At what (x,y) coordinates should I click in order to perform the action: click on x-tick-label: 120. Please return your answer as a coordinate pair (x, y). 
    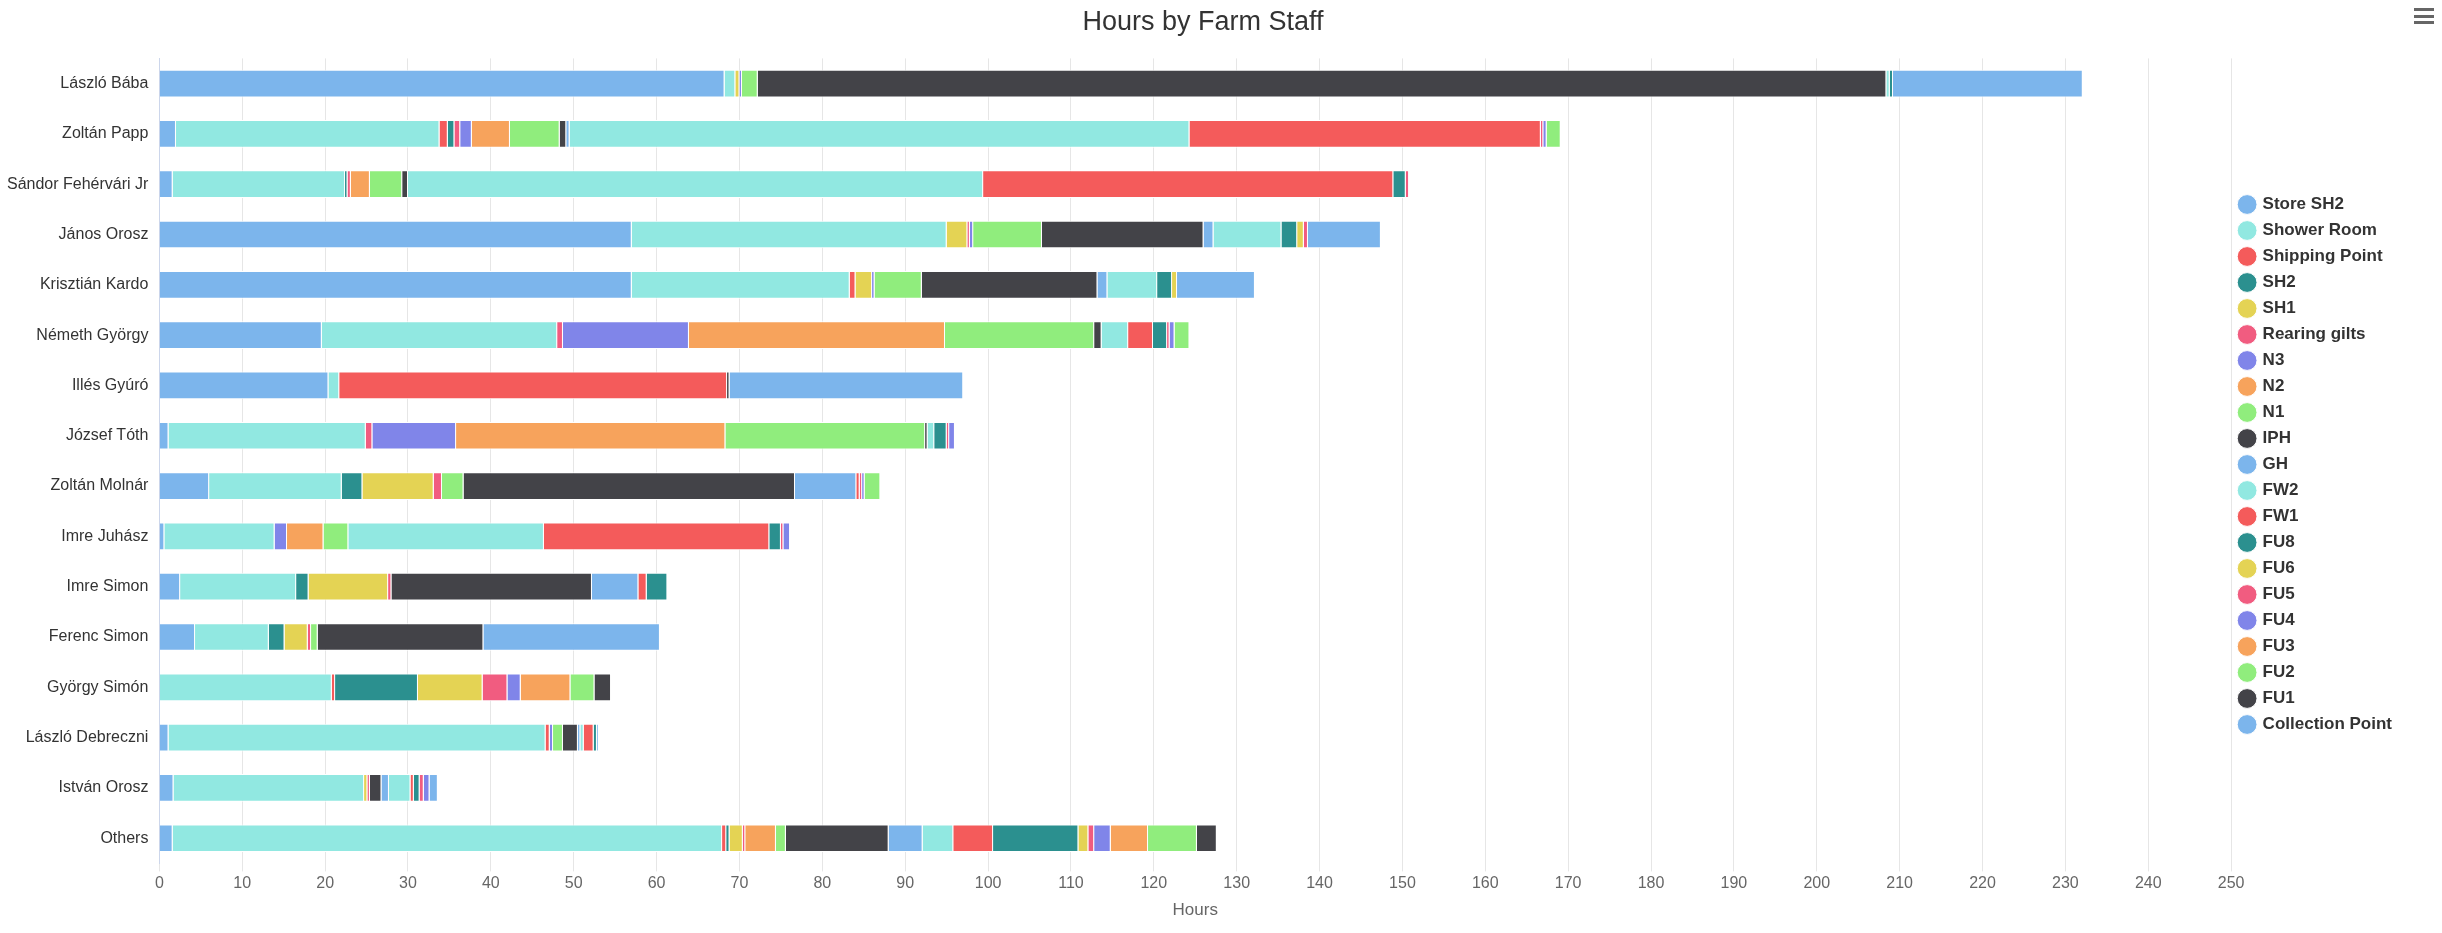
    Looking at the image, I should click on (1154, 883).